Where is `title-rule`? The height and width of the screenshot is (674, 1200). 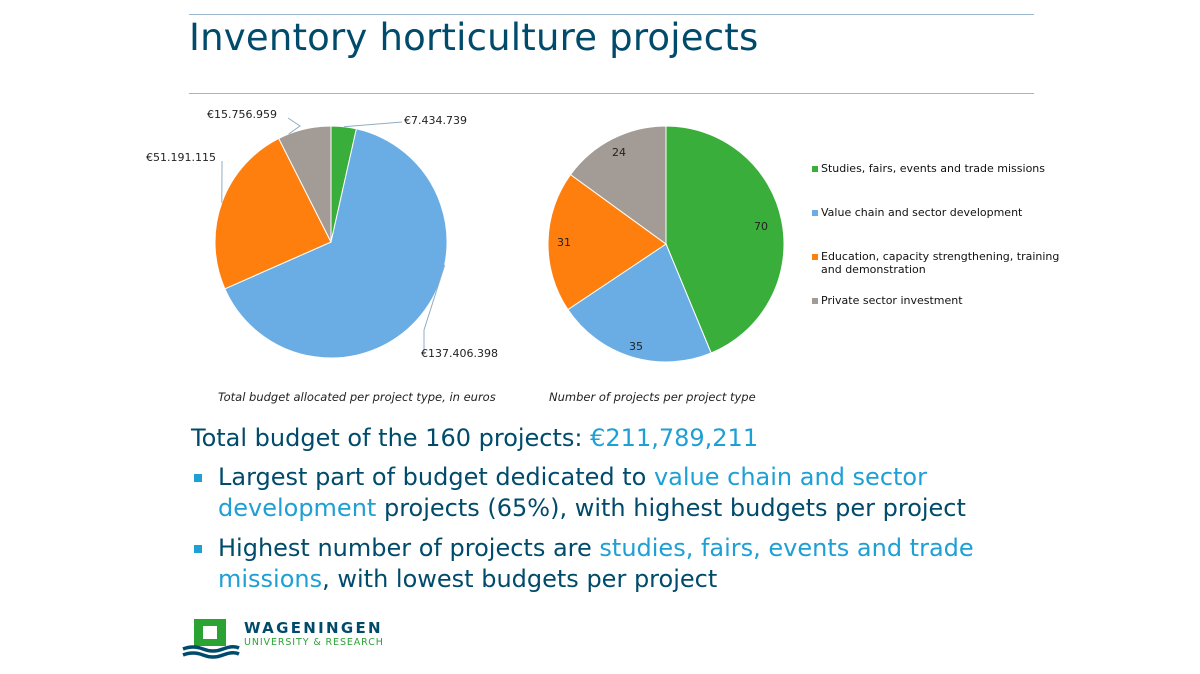 title-rule is located at coordinates (611, 93).